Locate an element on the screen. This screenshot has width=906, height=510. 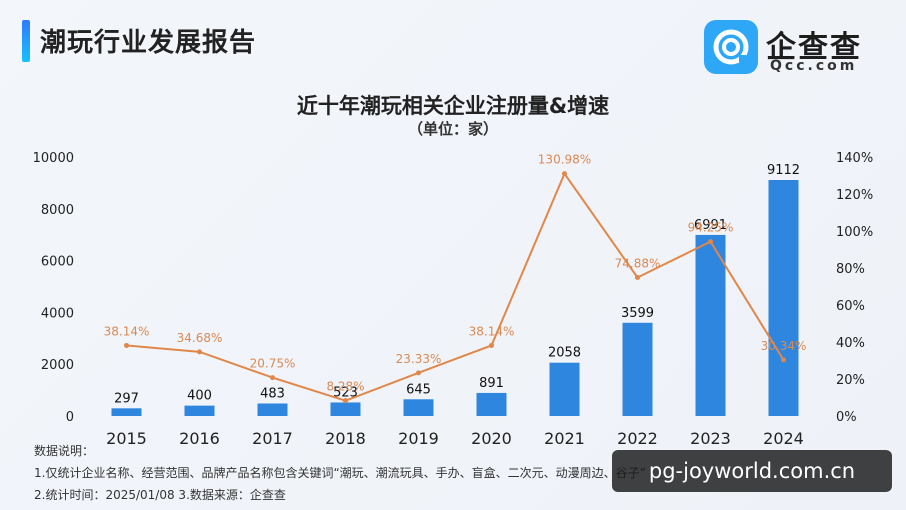
notes-line-2: 2.统计时间：2025/01/08 3.数据来源：企查查 is located at coordinates (160, 495).